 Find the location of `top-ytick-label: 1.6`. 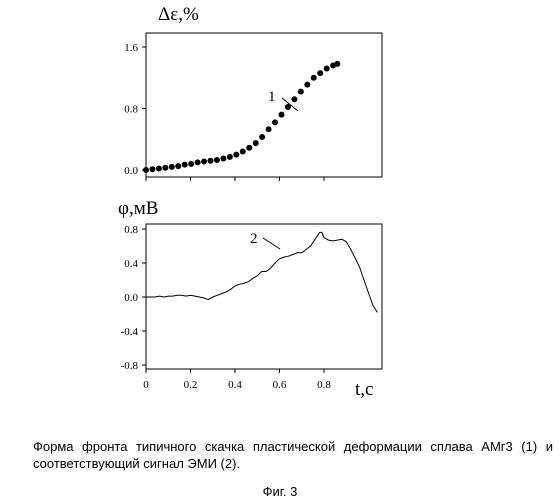

top-ytick-label: 1.6 is located at coordinates (131, 48).